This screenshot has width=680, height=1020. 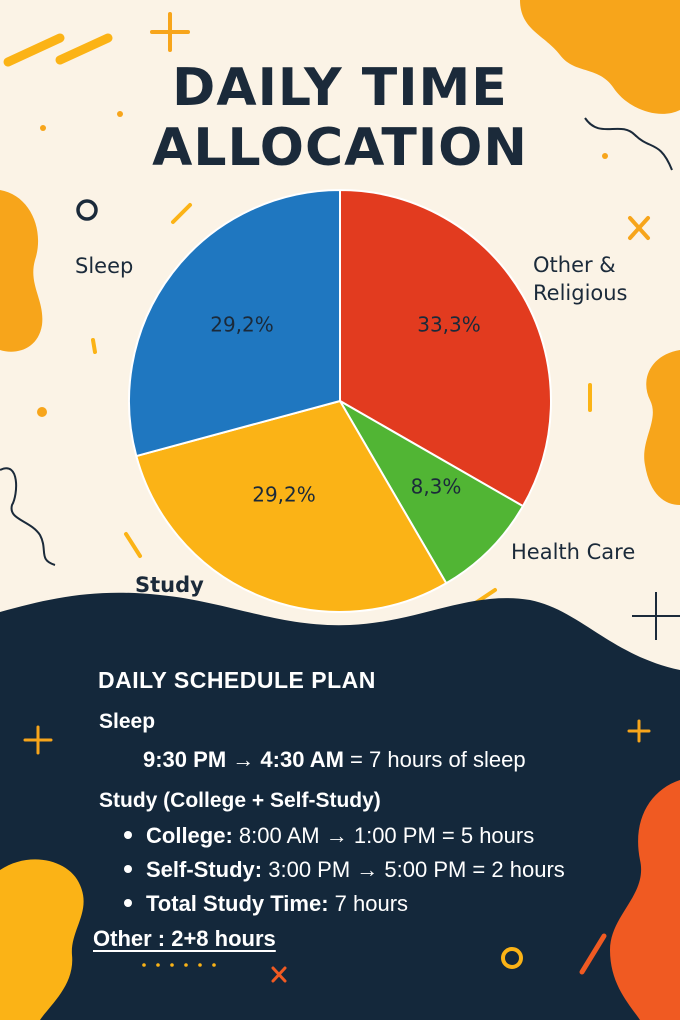 I want to click on label-other-line-2: Religious, so click(x=580, y=293).